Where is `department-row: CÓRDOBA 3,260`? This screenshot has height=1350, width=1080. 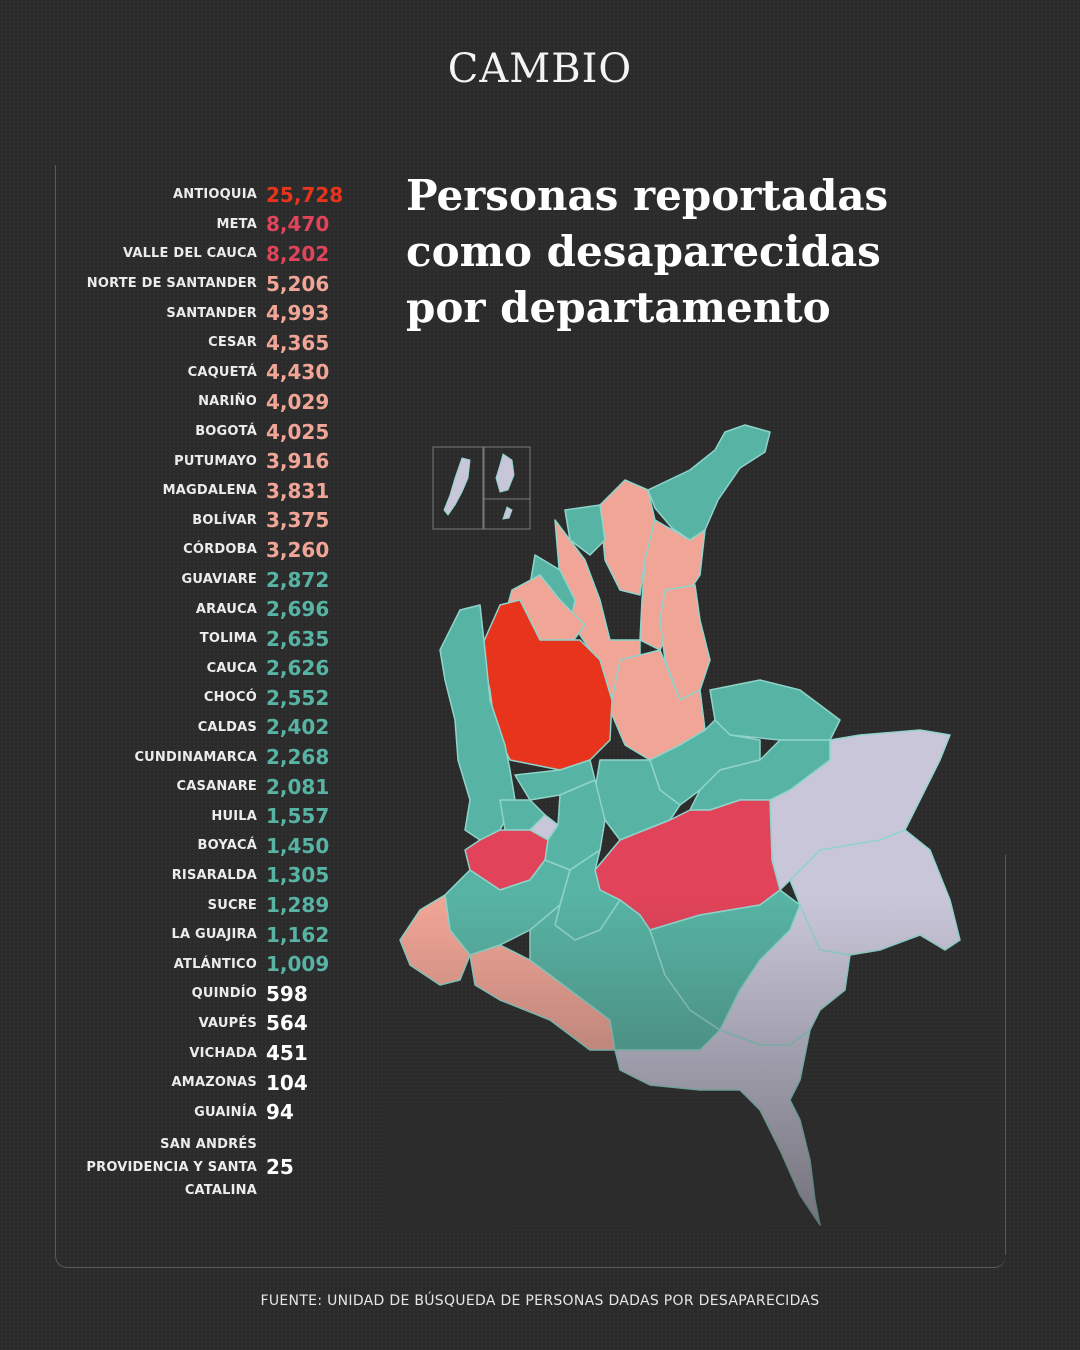 department-row: CÓRDOBA 3,260 is located at coordinates (210, 550).